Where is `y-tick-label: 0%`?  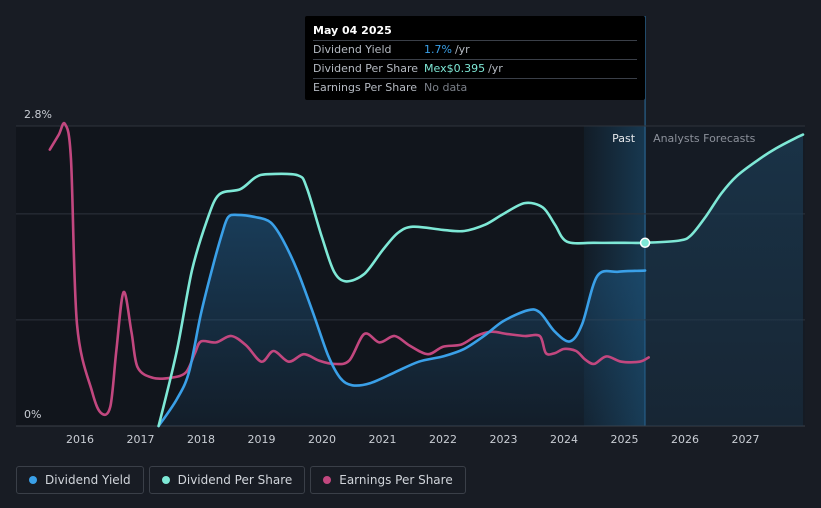
y-tick-label: 0% is located at coordinates (32, 414).